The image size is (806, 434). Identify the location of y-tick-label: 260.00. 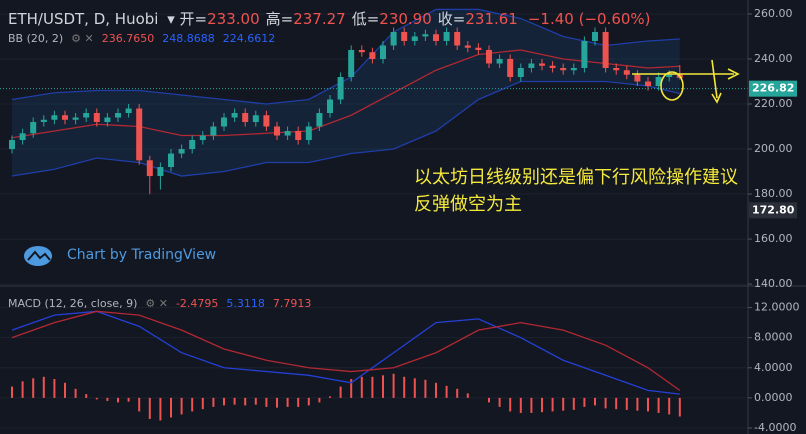
(773, 13).